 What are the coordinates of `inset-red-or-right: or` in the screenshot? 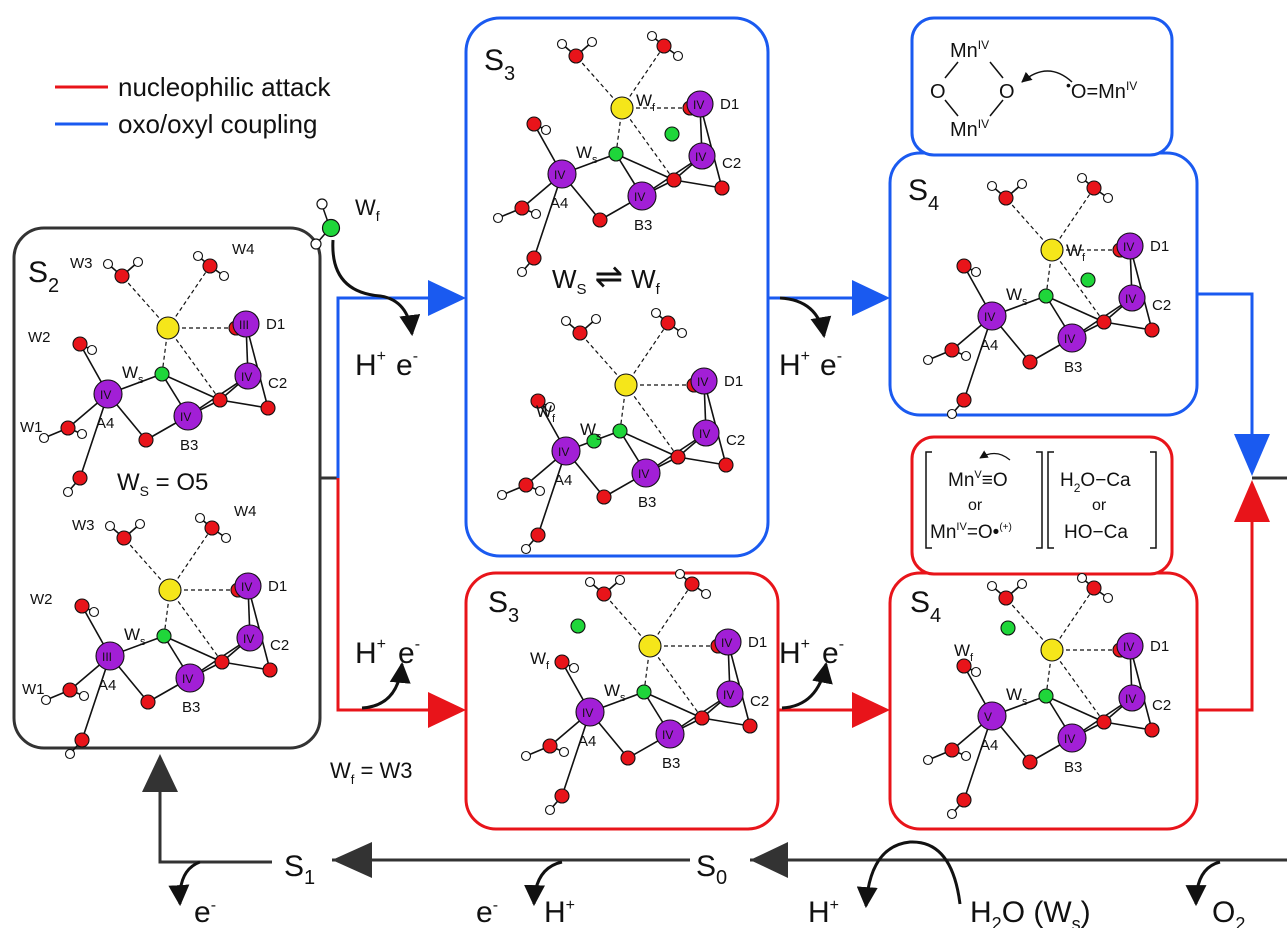 It's located at (1099, 505).